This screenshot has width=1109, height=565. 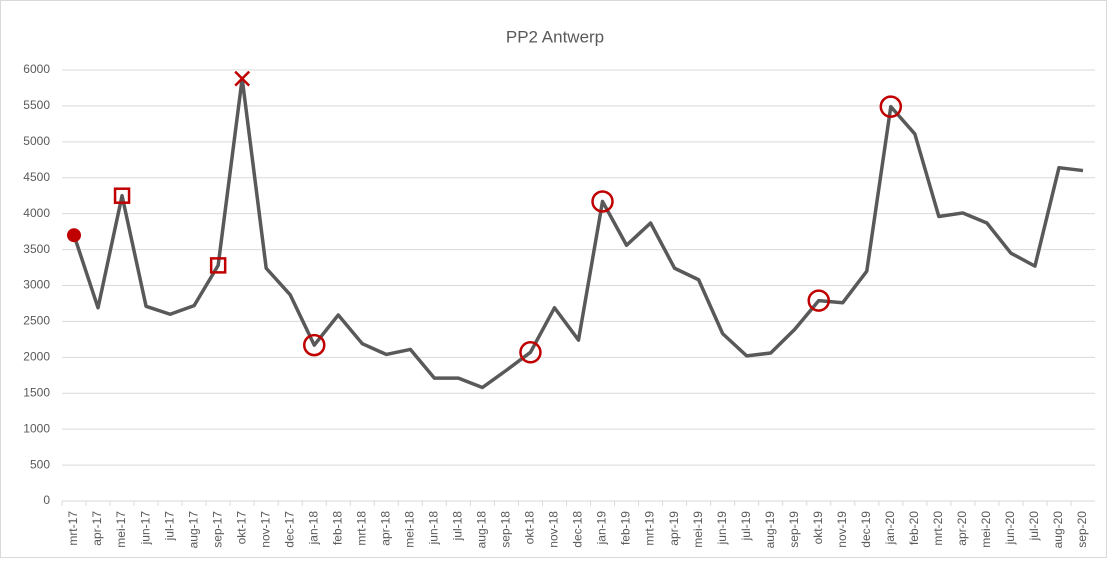 What do you see at coordinates (46, 500) in the screenshot?
I see `y-tick-label: 0` at bounding box center [46, 500].